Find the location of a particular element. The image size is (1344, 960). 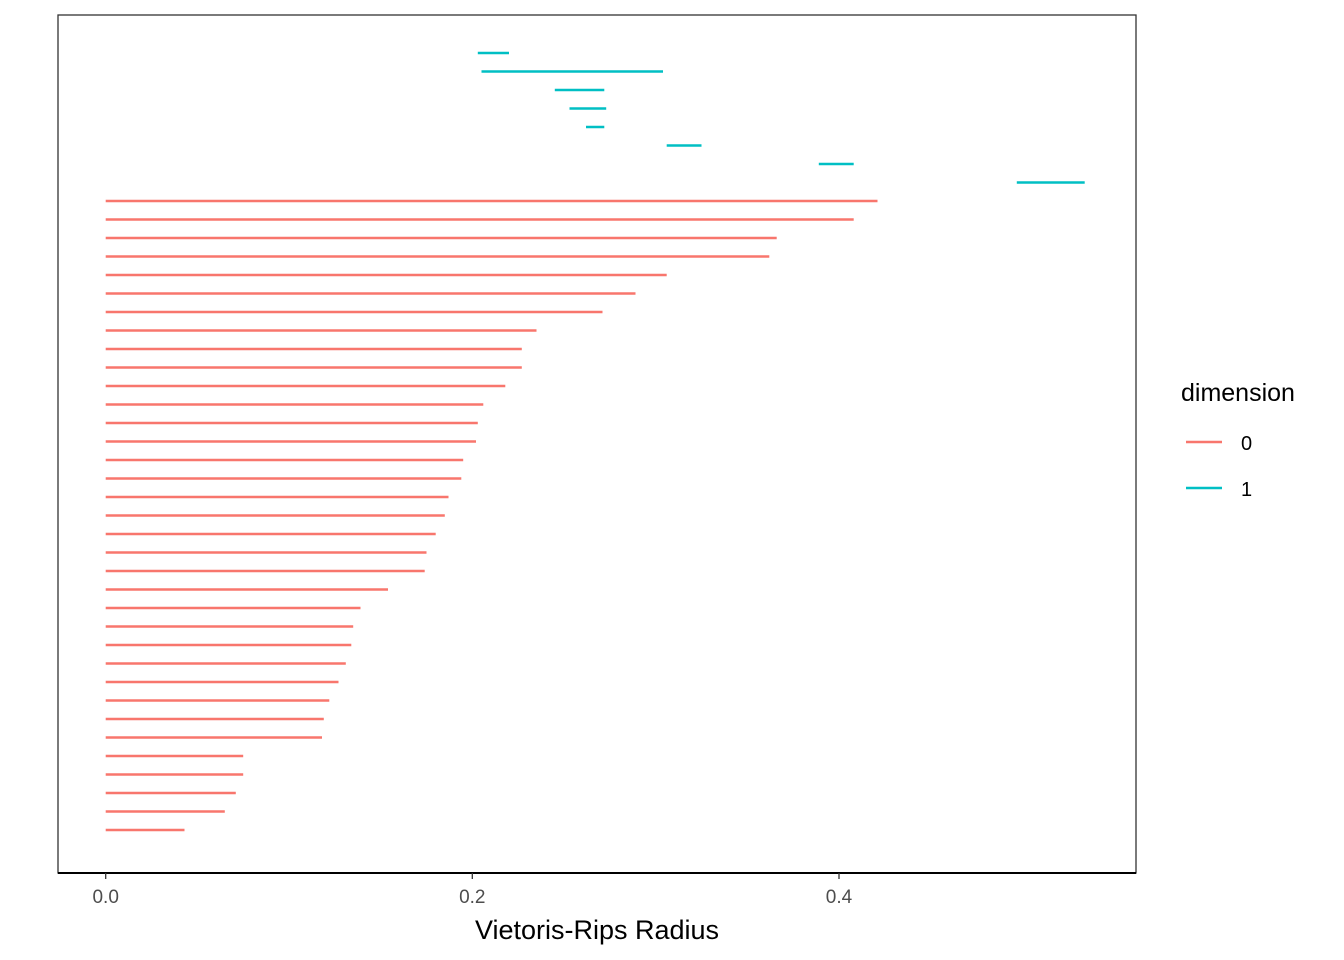

x-tick-label-0: 0.0 is located at coordinates (105, 897).